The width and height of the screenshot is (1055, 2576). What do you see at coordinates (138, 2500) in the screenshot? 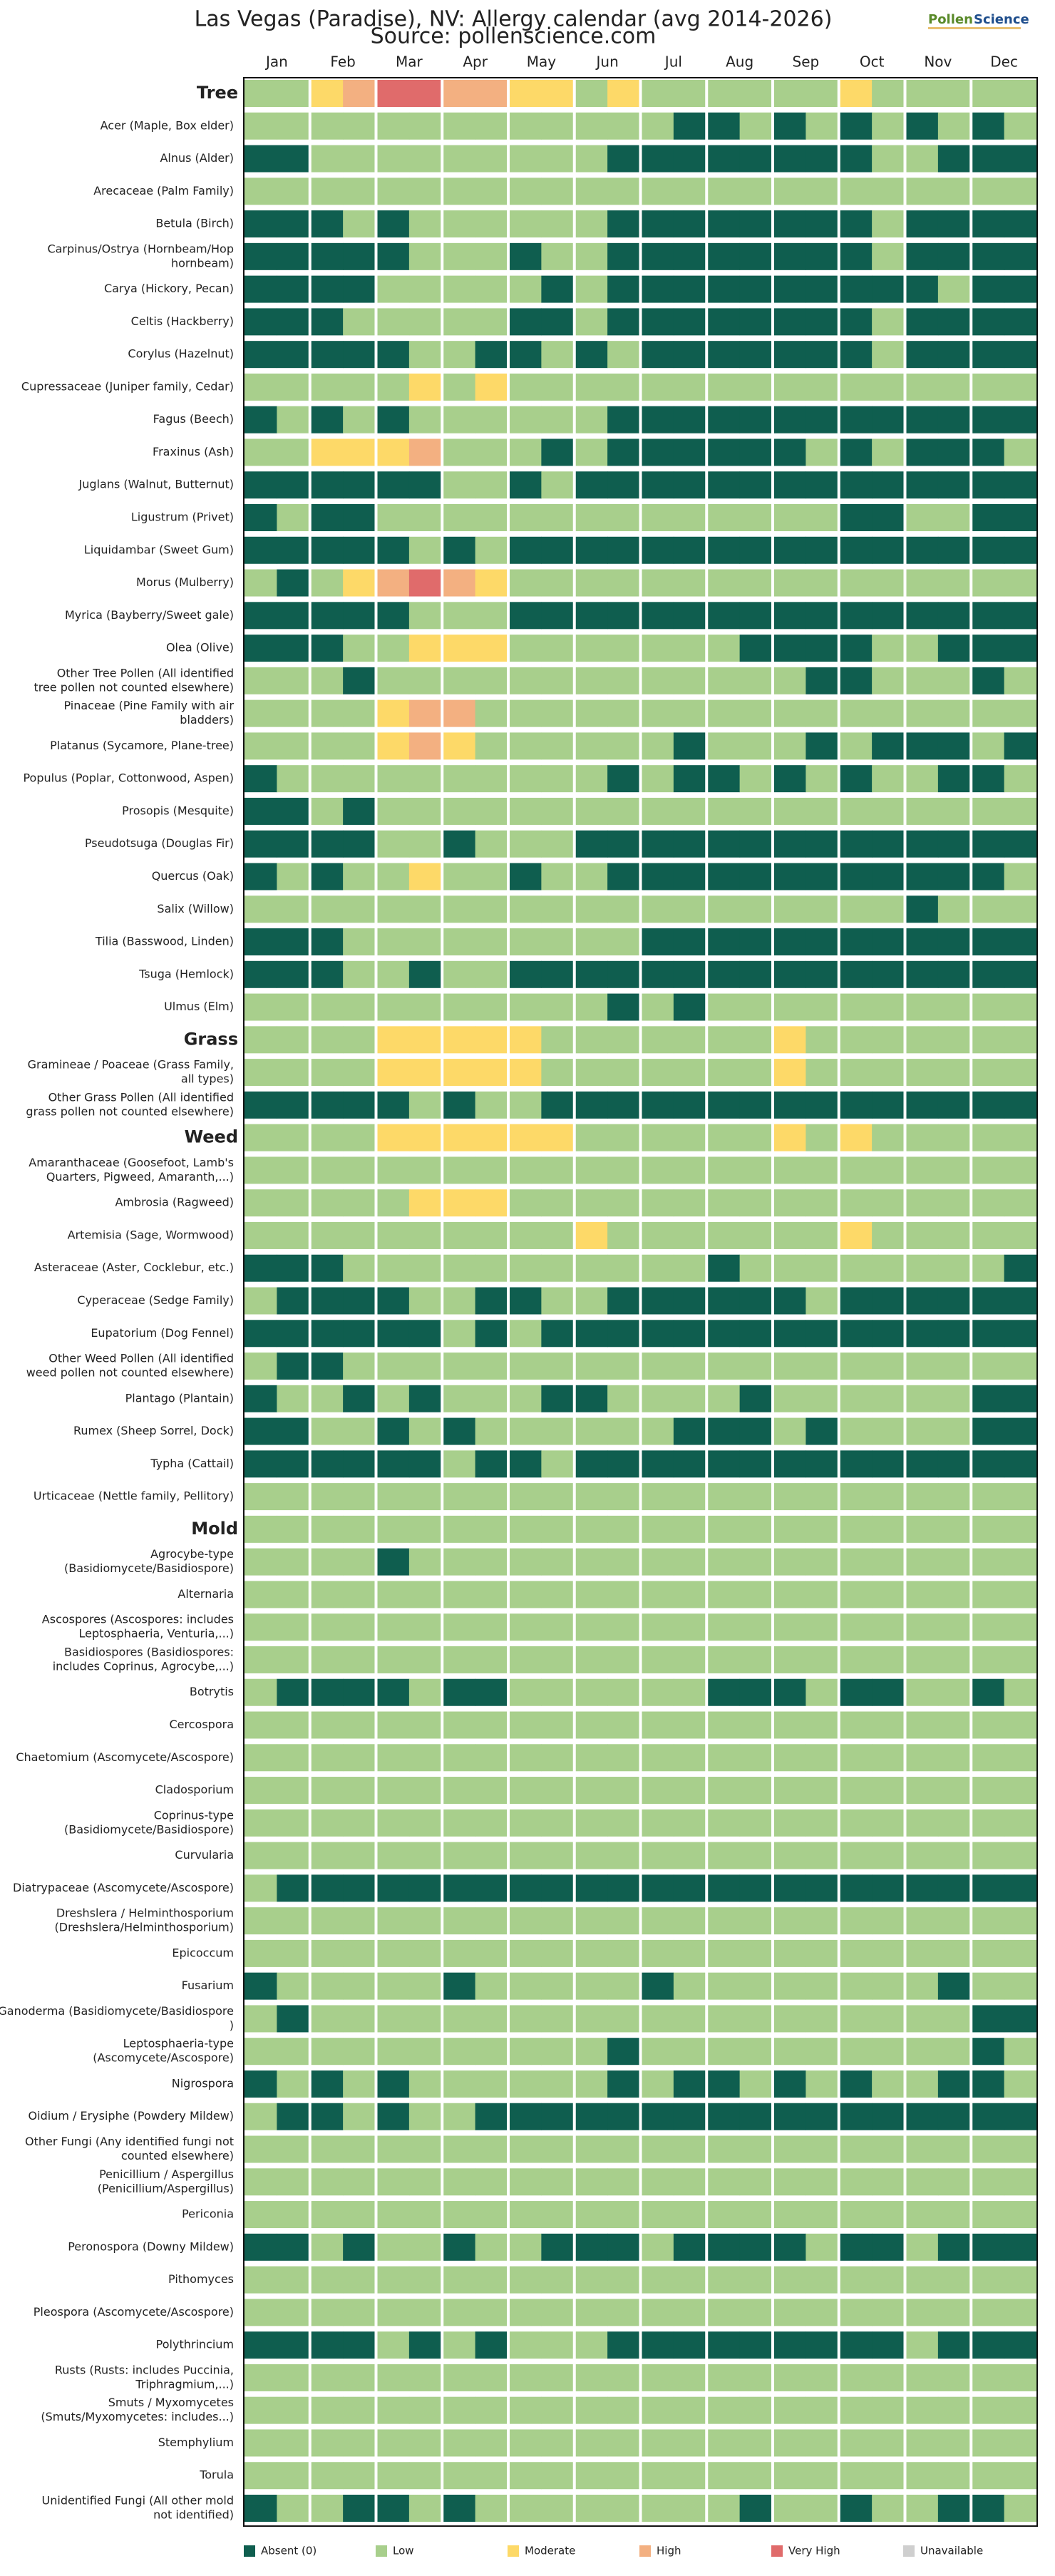
I see `row-label: Unidentified Fungi (All other mold` at bounding box center [138, 2500].